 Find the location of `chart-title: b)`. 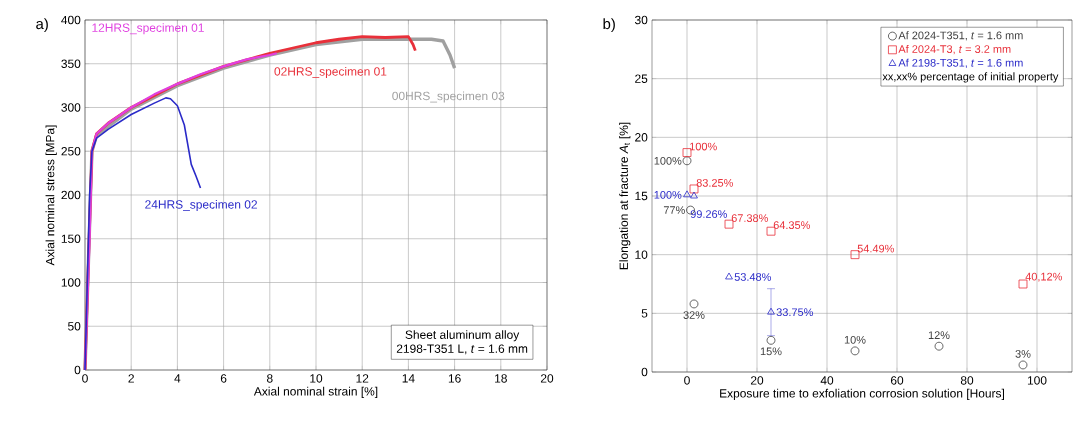

chart-title: b) is located at coordinates (609, 25).